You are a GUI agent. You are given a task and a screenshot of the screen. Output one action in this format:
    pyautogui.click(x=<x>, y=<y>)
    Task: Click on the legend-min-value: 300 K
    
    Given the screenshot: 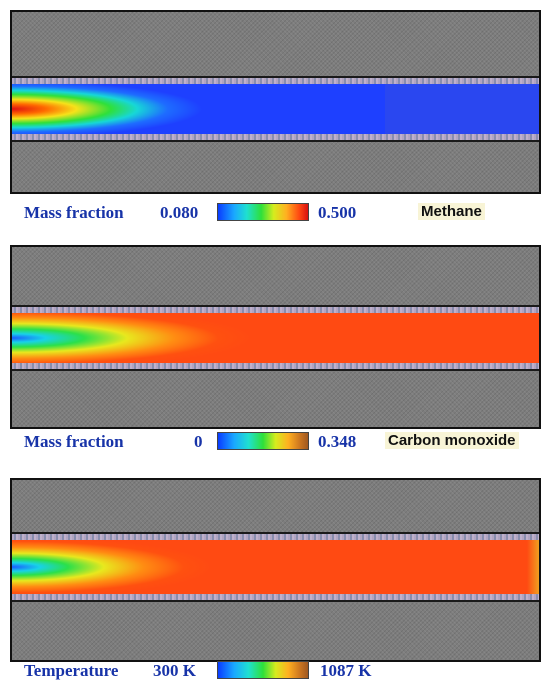 What is the action you would take?
    pyautogui.click(x=174, y=670)
    